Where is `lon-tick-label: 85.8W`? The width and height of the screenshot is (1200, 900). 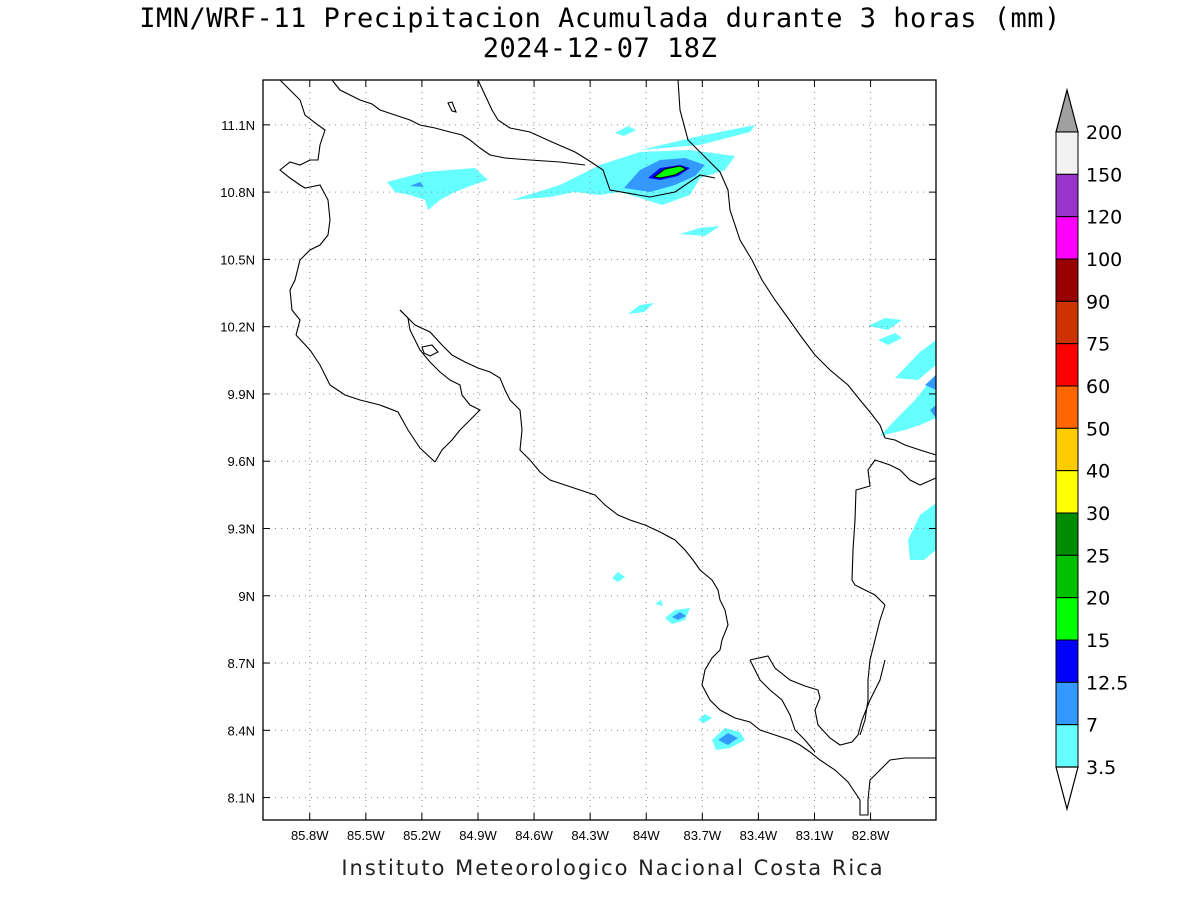
lon-tick-label: 85.8W is located at coordinates (310, 835).